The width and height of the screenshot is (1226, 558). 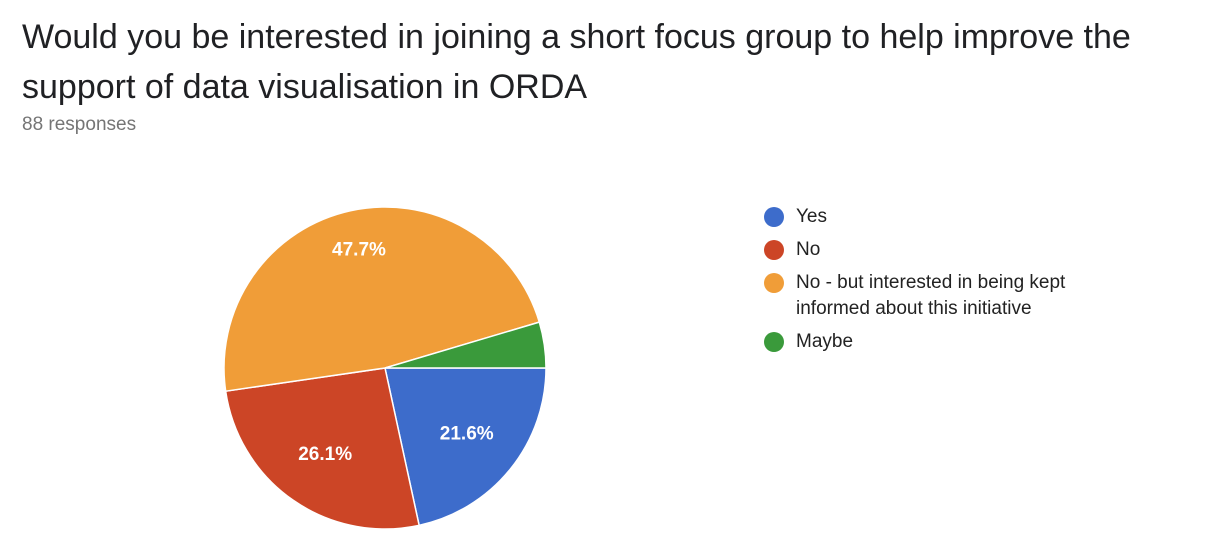 I want to click on legend-item-yes: Yes, so click(x=954, y=217).